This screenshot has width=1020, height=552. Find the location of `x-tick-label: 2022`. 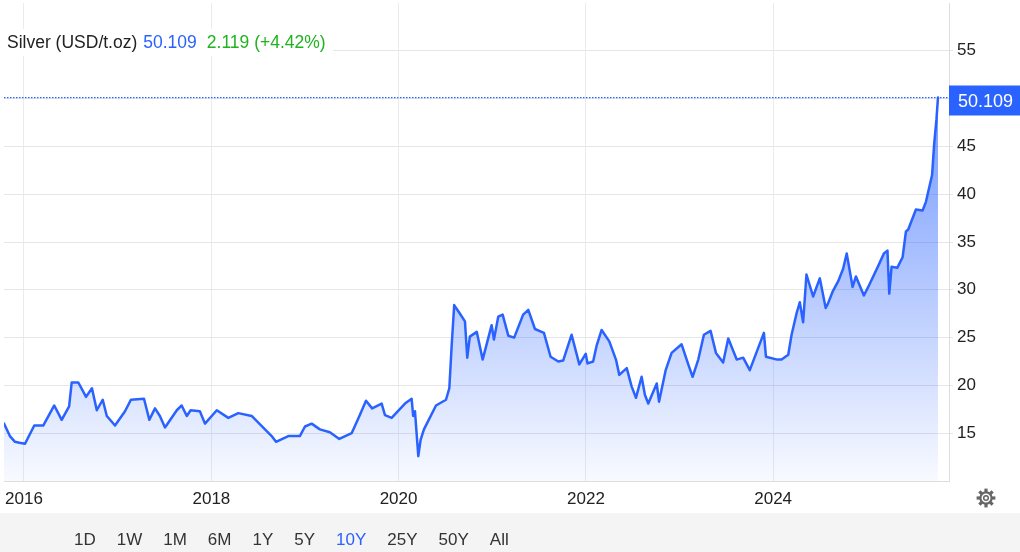

x-tick-label: 2022 is located at coordinates (586, 498).